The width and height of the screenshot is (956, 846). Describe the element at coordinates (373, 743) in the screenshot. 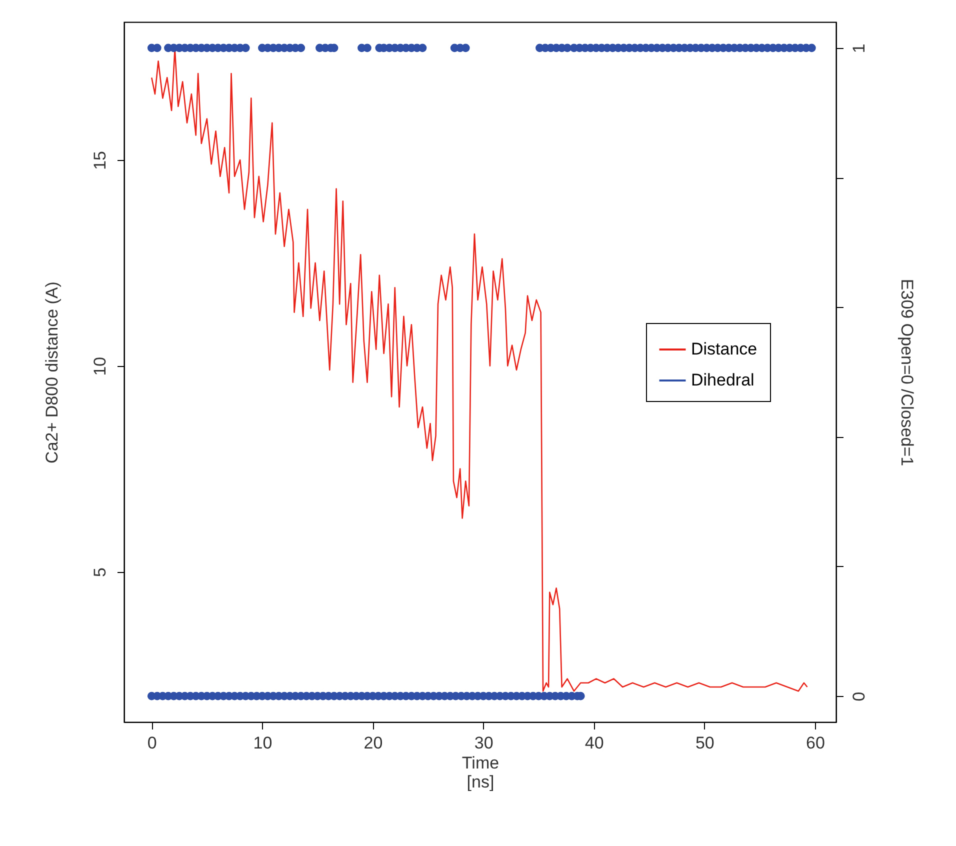

I see `x-tick-label: 20` at that location.